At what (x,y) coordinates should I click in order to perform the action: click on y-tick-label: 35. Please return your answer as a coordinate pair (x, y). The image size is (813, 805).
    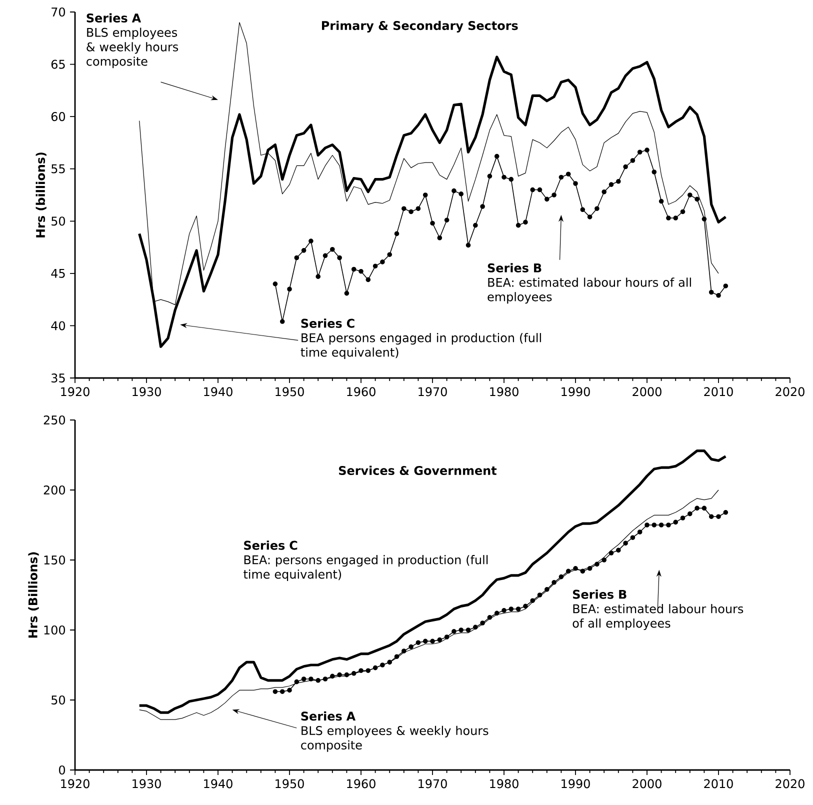
    Looking at the image, I should click on (58, 378).